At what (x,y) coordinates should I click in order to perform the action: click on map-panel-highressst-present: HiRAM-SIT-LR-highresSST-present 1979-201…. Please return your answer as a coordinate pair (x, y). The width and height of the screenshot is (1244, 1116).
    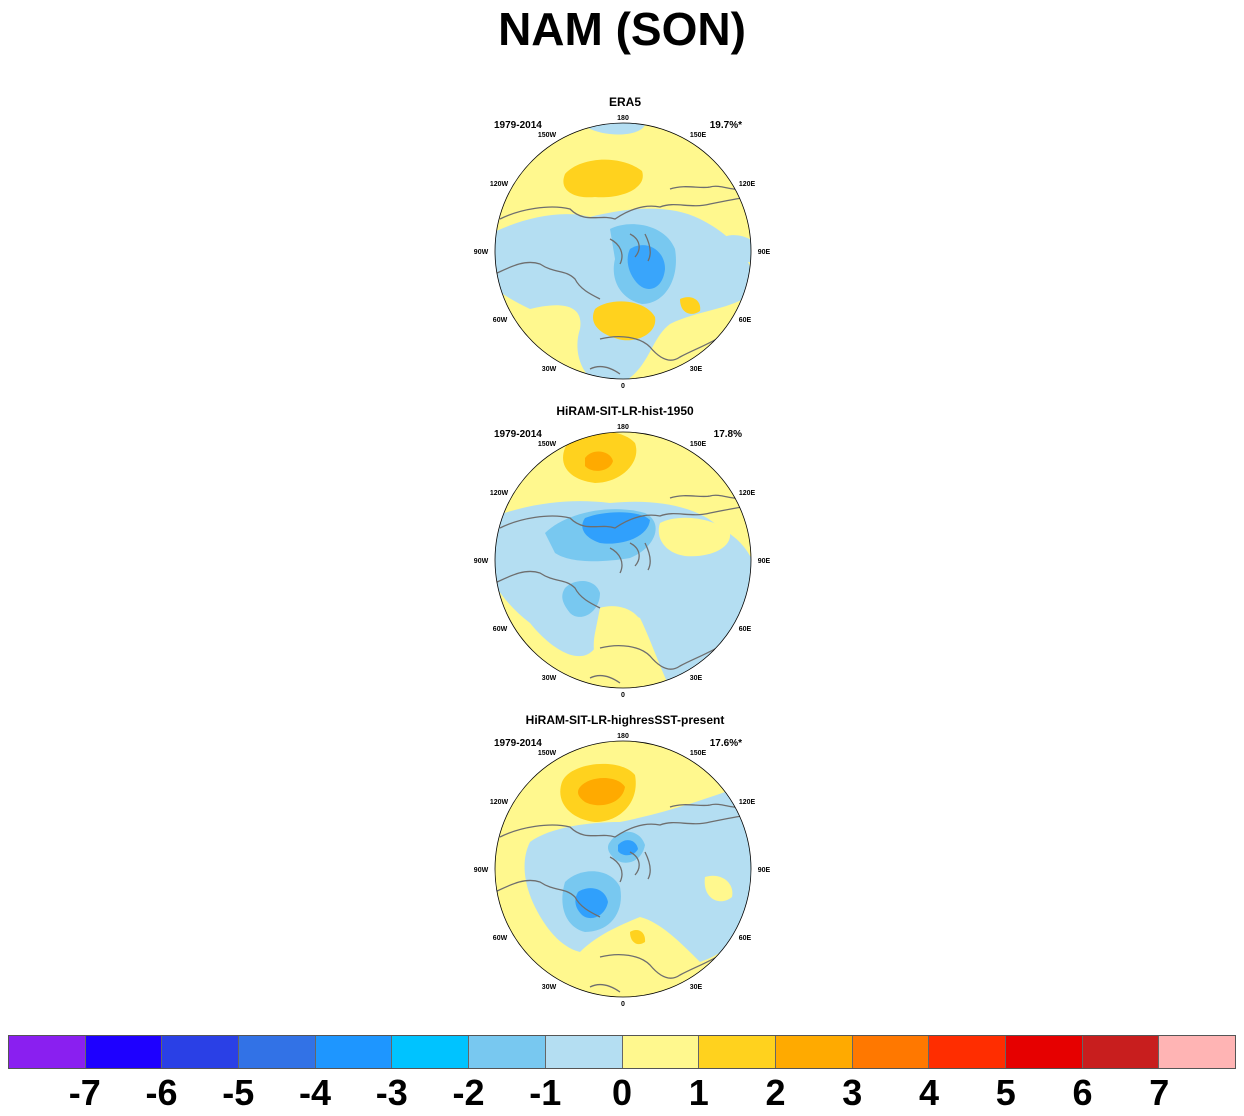
    Looking at the image, I should click on (625, 863).